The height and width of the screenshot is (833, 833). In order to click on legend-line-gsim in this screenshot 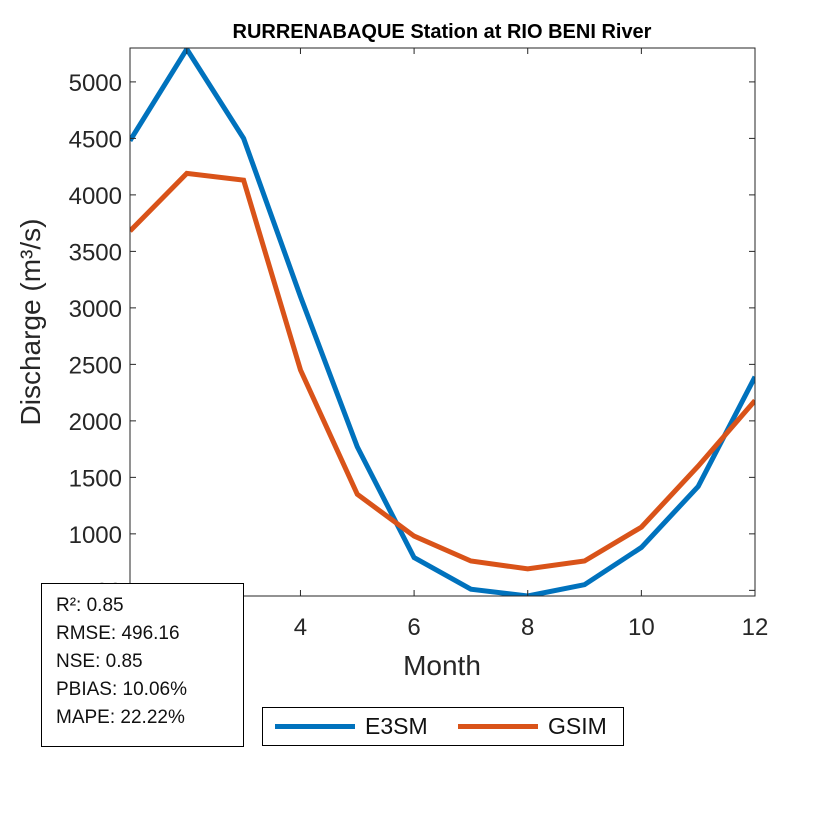, I will do `click(498, 726)`.